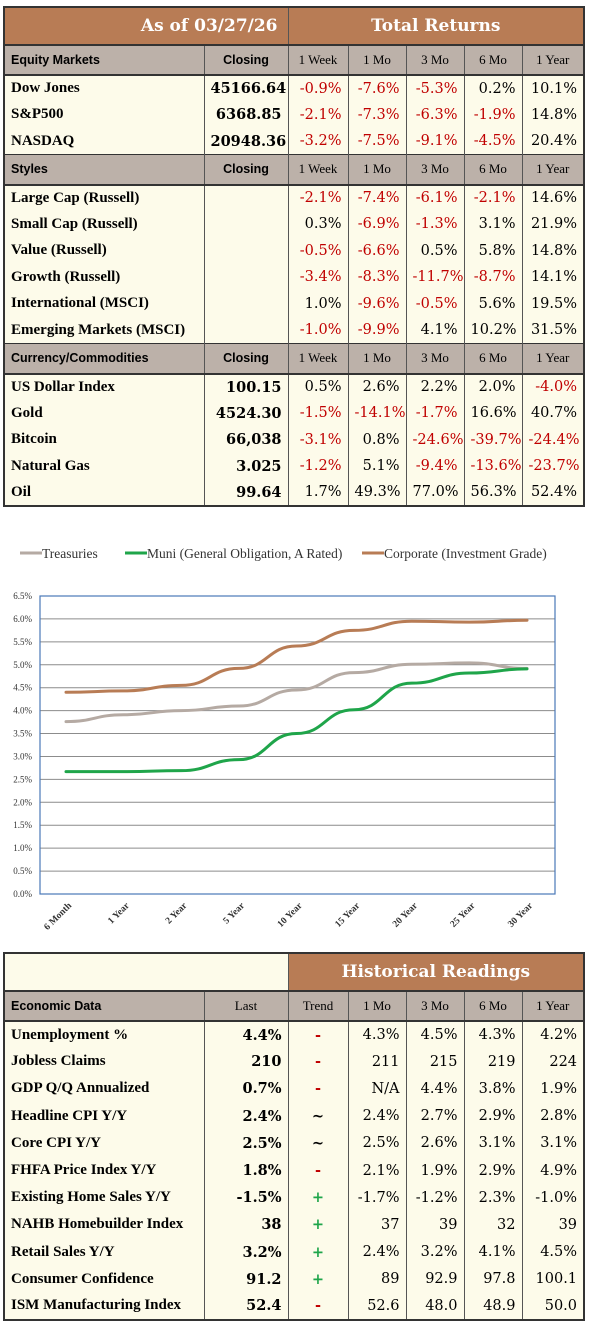 Image resolution: width=591 pixels, height=1323 pixels. What do you see at coordinates (318, 493) in the screenshot?
I see `return-value: 1.7%` at bounding box center [318, 493].